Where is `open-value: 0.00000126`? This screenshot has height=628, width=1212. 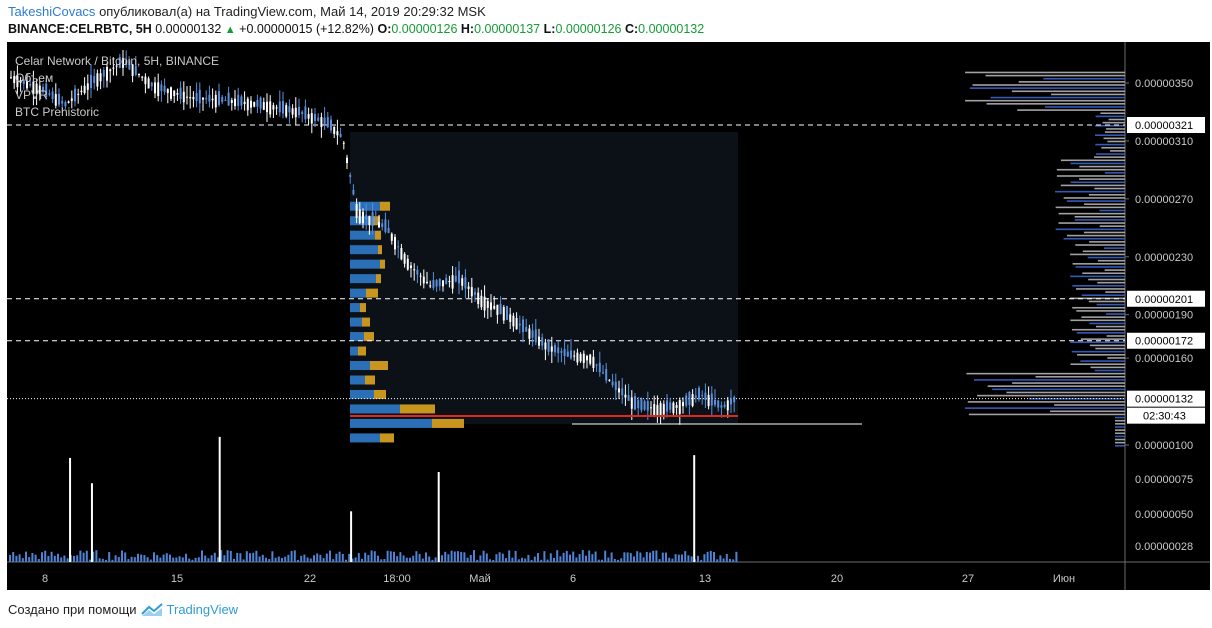 open-value: 0.00000126 is located at coordinates (424, 29).